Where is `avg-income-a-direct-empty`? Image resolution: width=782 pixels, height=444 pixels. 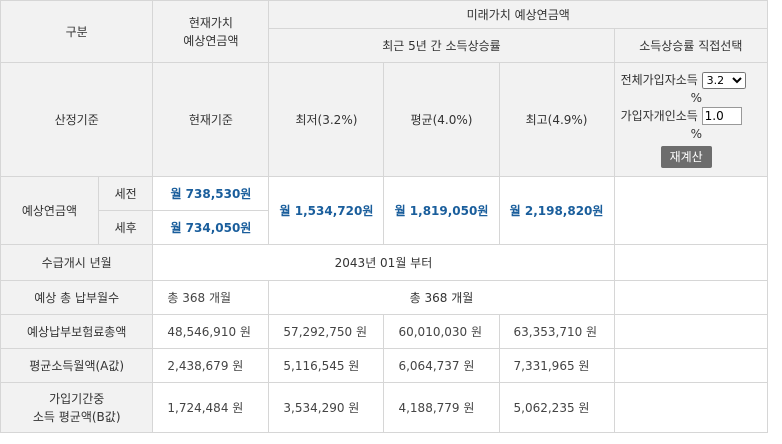
avg-income-a-direct-empty is located at coordinates (691, 365).